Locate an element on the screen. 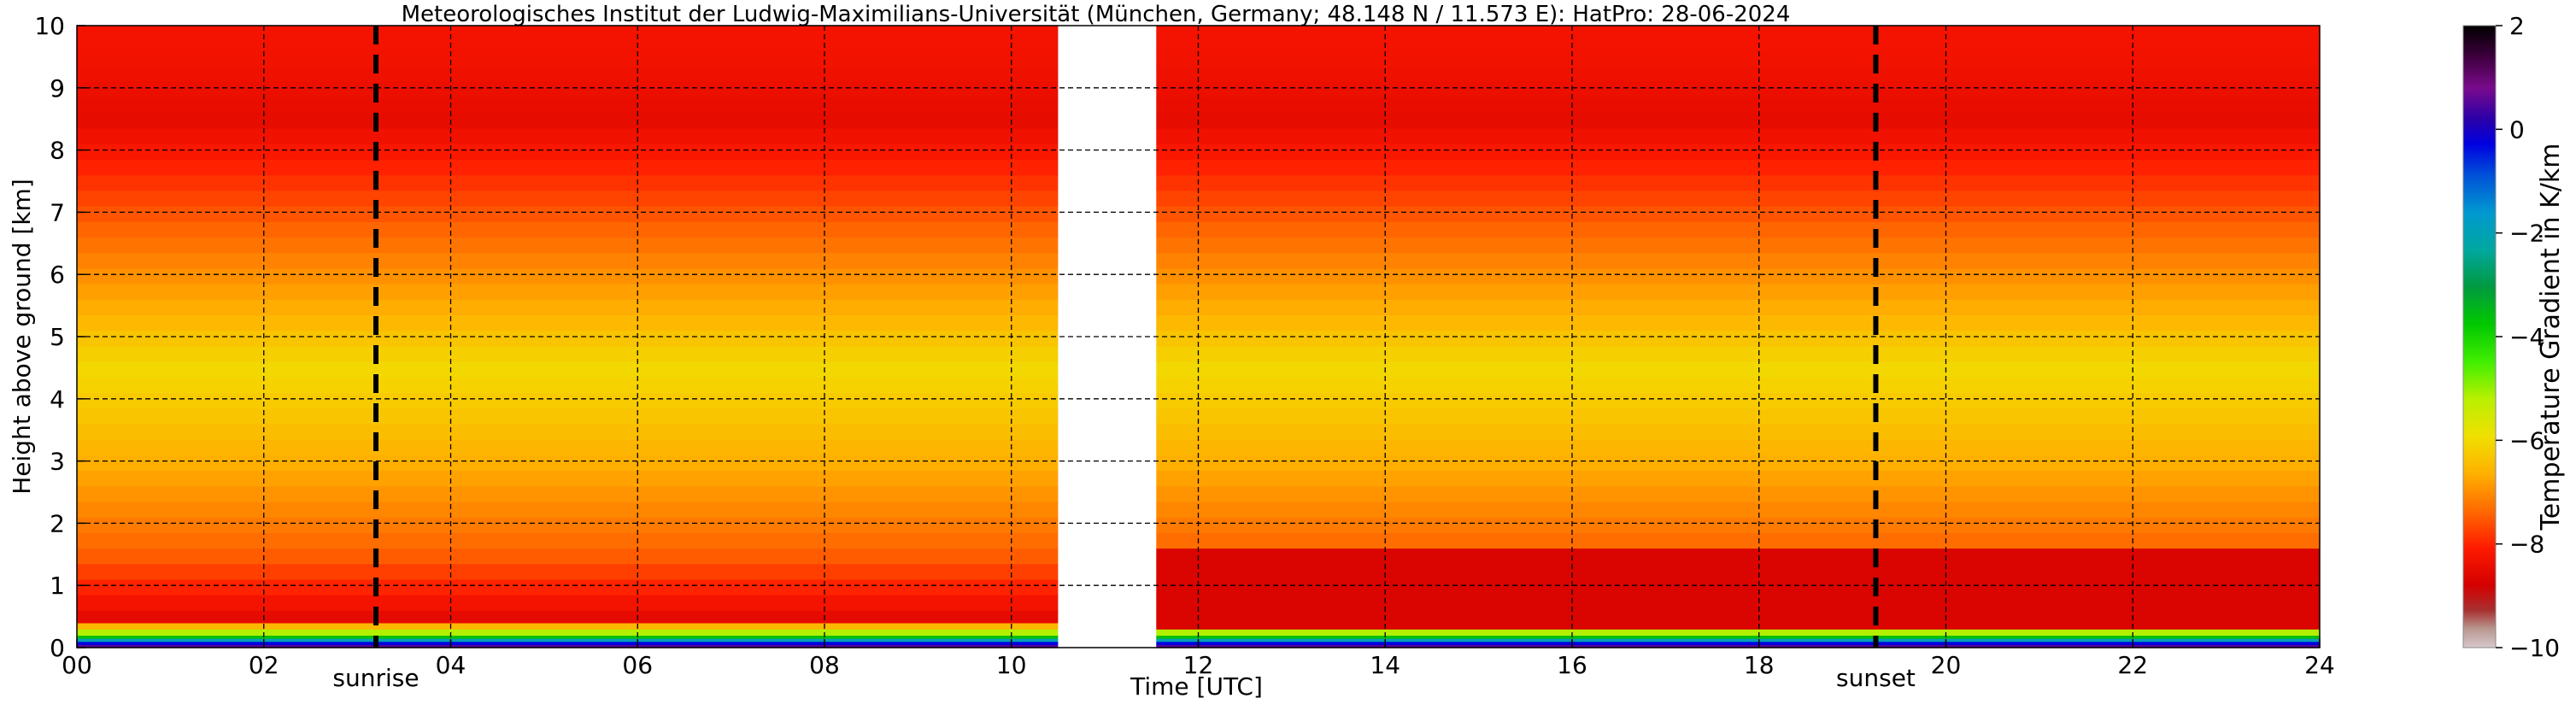 This screenshot has width=2576, height=704. x-tick-label: 16 is located at coordinates (1572, 665).